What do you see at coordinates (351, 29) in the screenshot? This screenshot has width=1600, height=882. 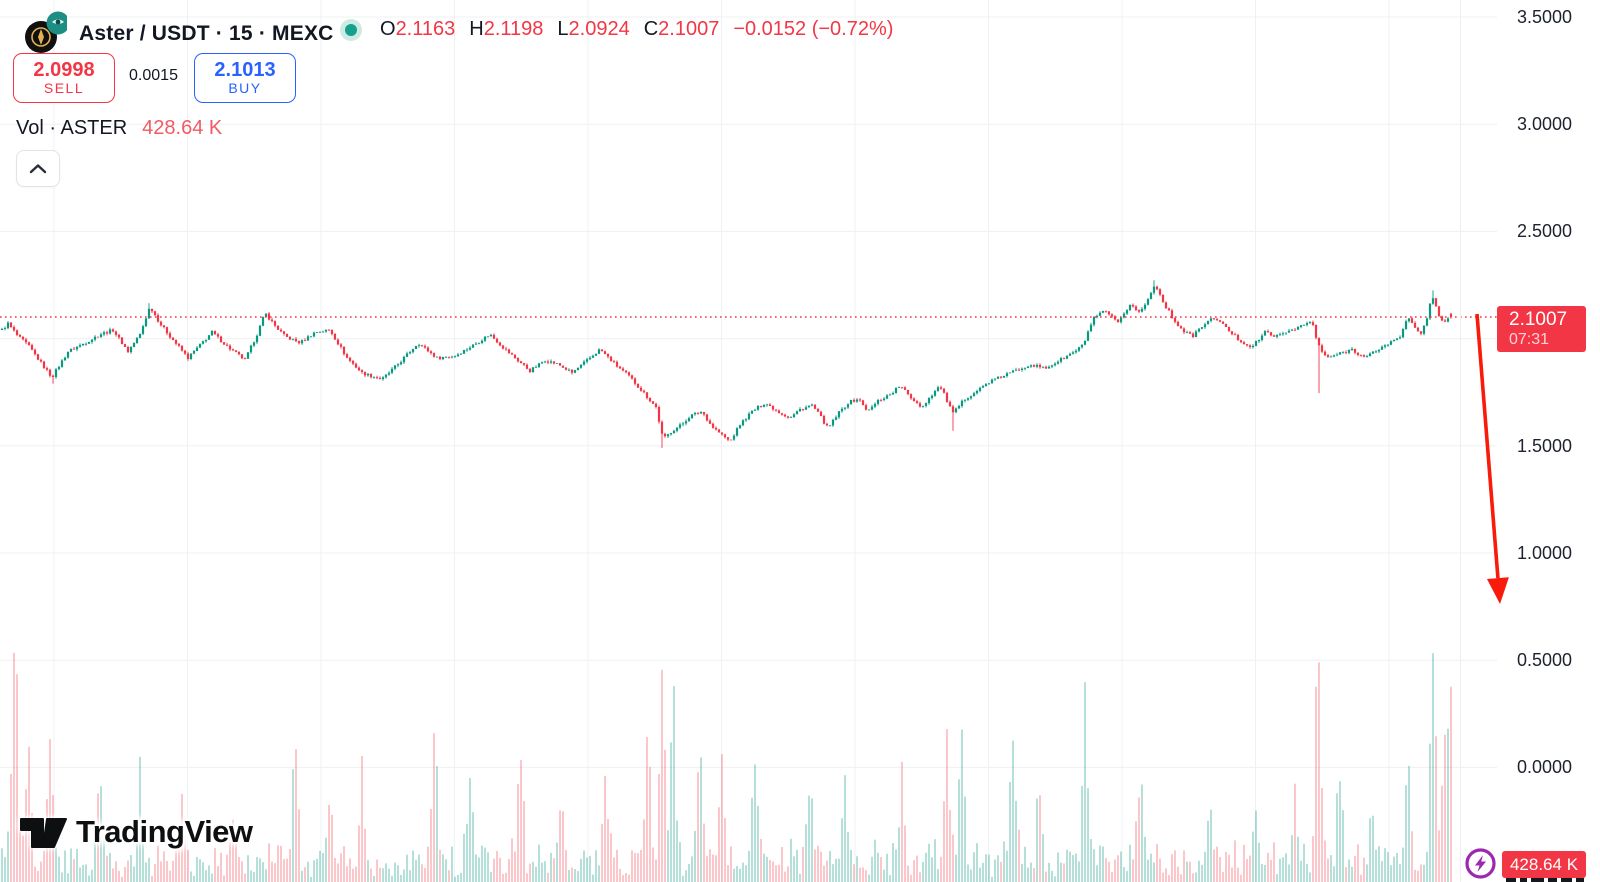 I see `market-status-icon` at bounding box center [351, 29].